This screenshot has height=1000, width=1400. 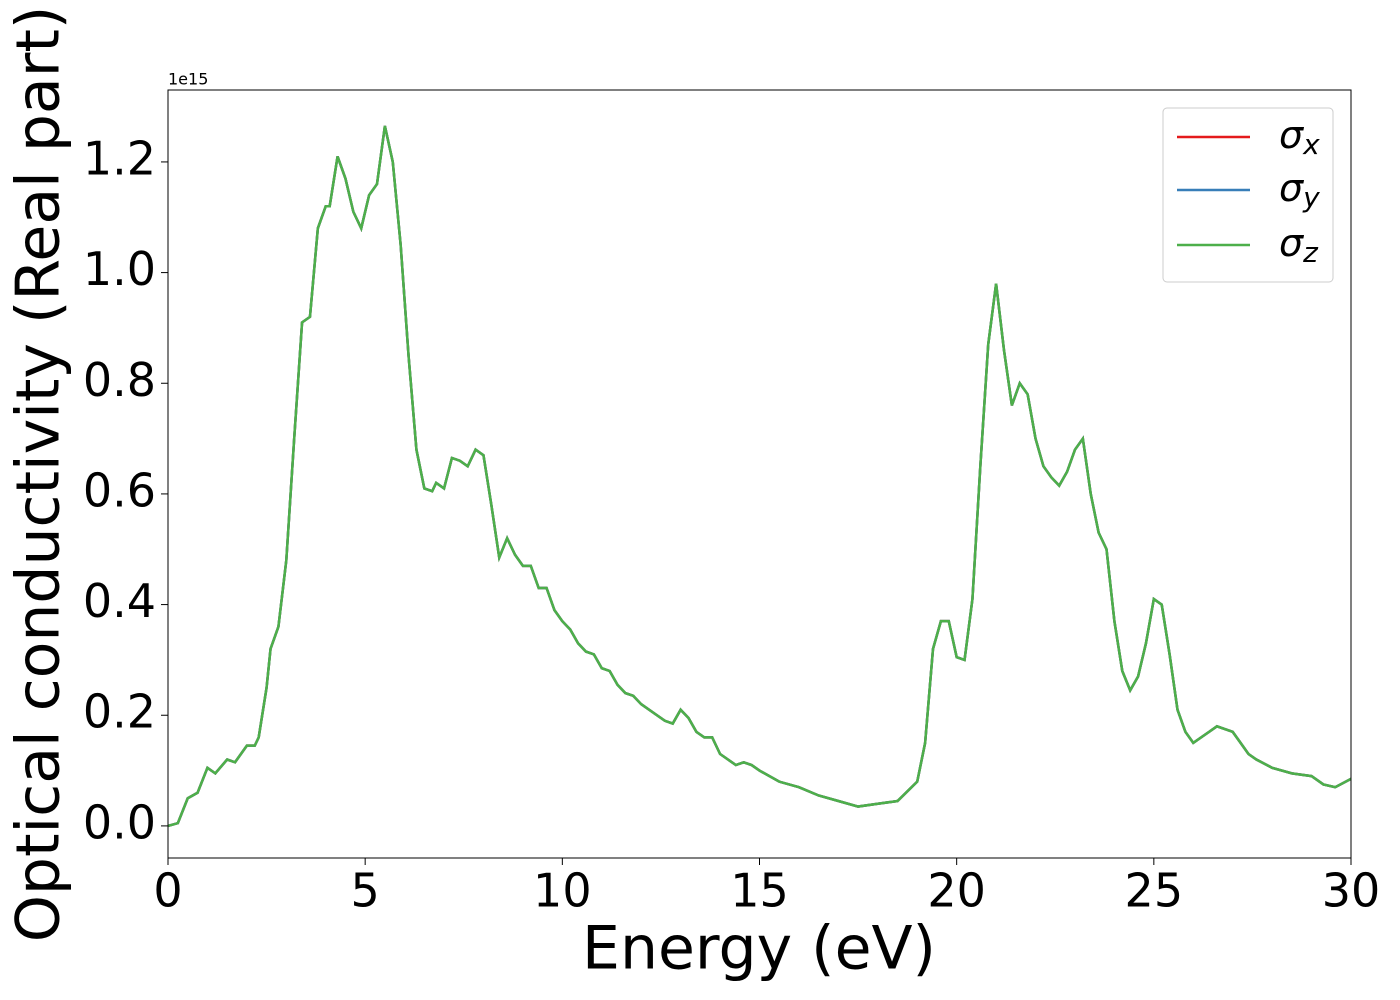 I want to click on y-tick-label: 1.0, so click(x=119, y=269).